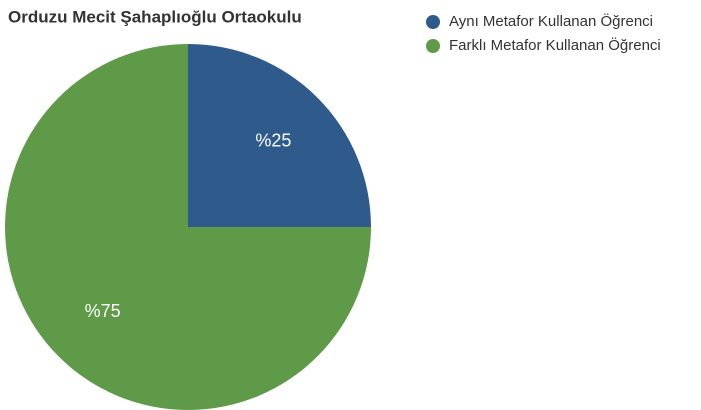 This screenshot has width=701, height=410. I want to click on slice-label: %75, so click(103, 311).